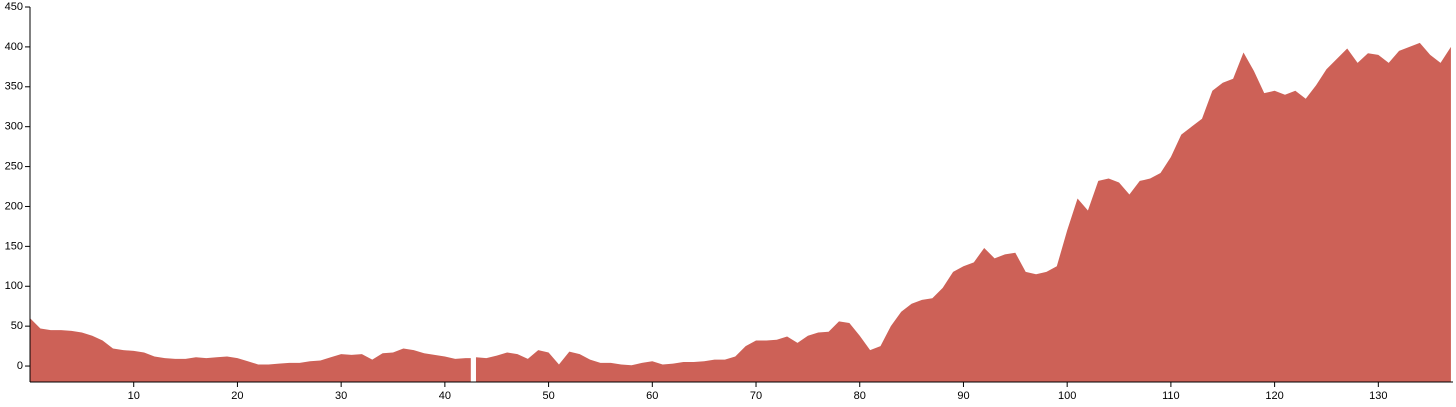 This screenshot has width=1456, height=407. Describe the element at coordinates (20, 366) in the screenshot. I see `y-tick-label: 0` at that location.